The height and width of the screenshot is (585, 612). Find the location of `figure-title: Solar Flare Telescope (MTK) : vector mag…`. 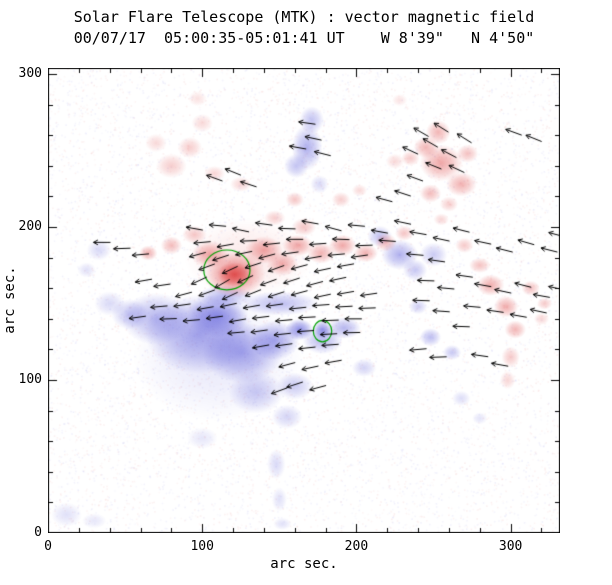

figure-title: Solar Flare Telescope (MTK) : vector mag… is located at coordinates (304, 17).